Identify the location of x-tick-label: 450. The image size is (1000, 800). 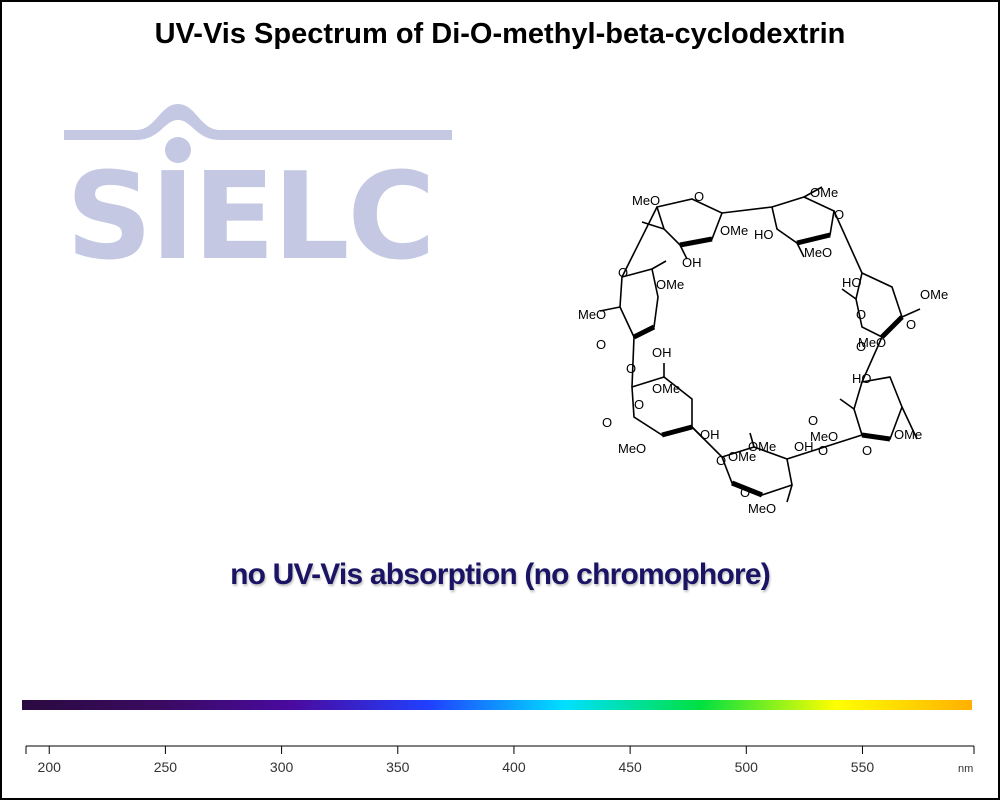
(630, 767).